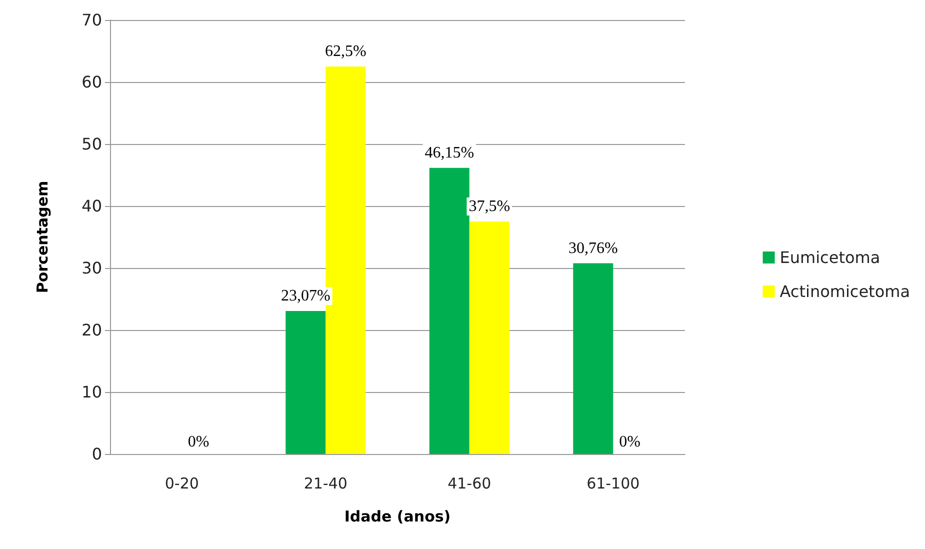  I want to click on y-tick-label: 70, so click(92, 20).